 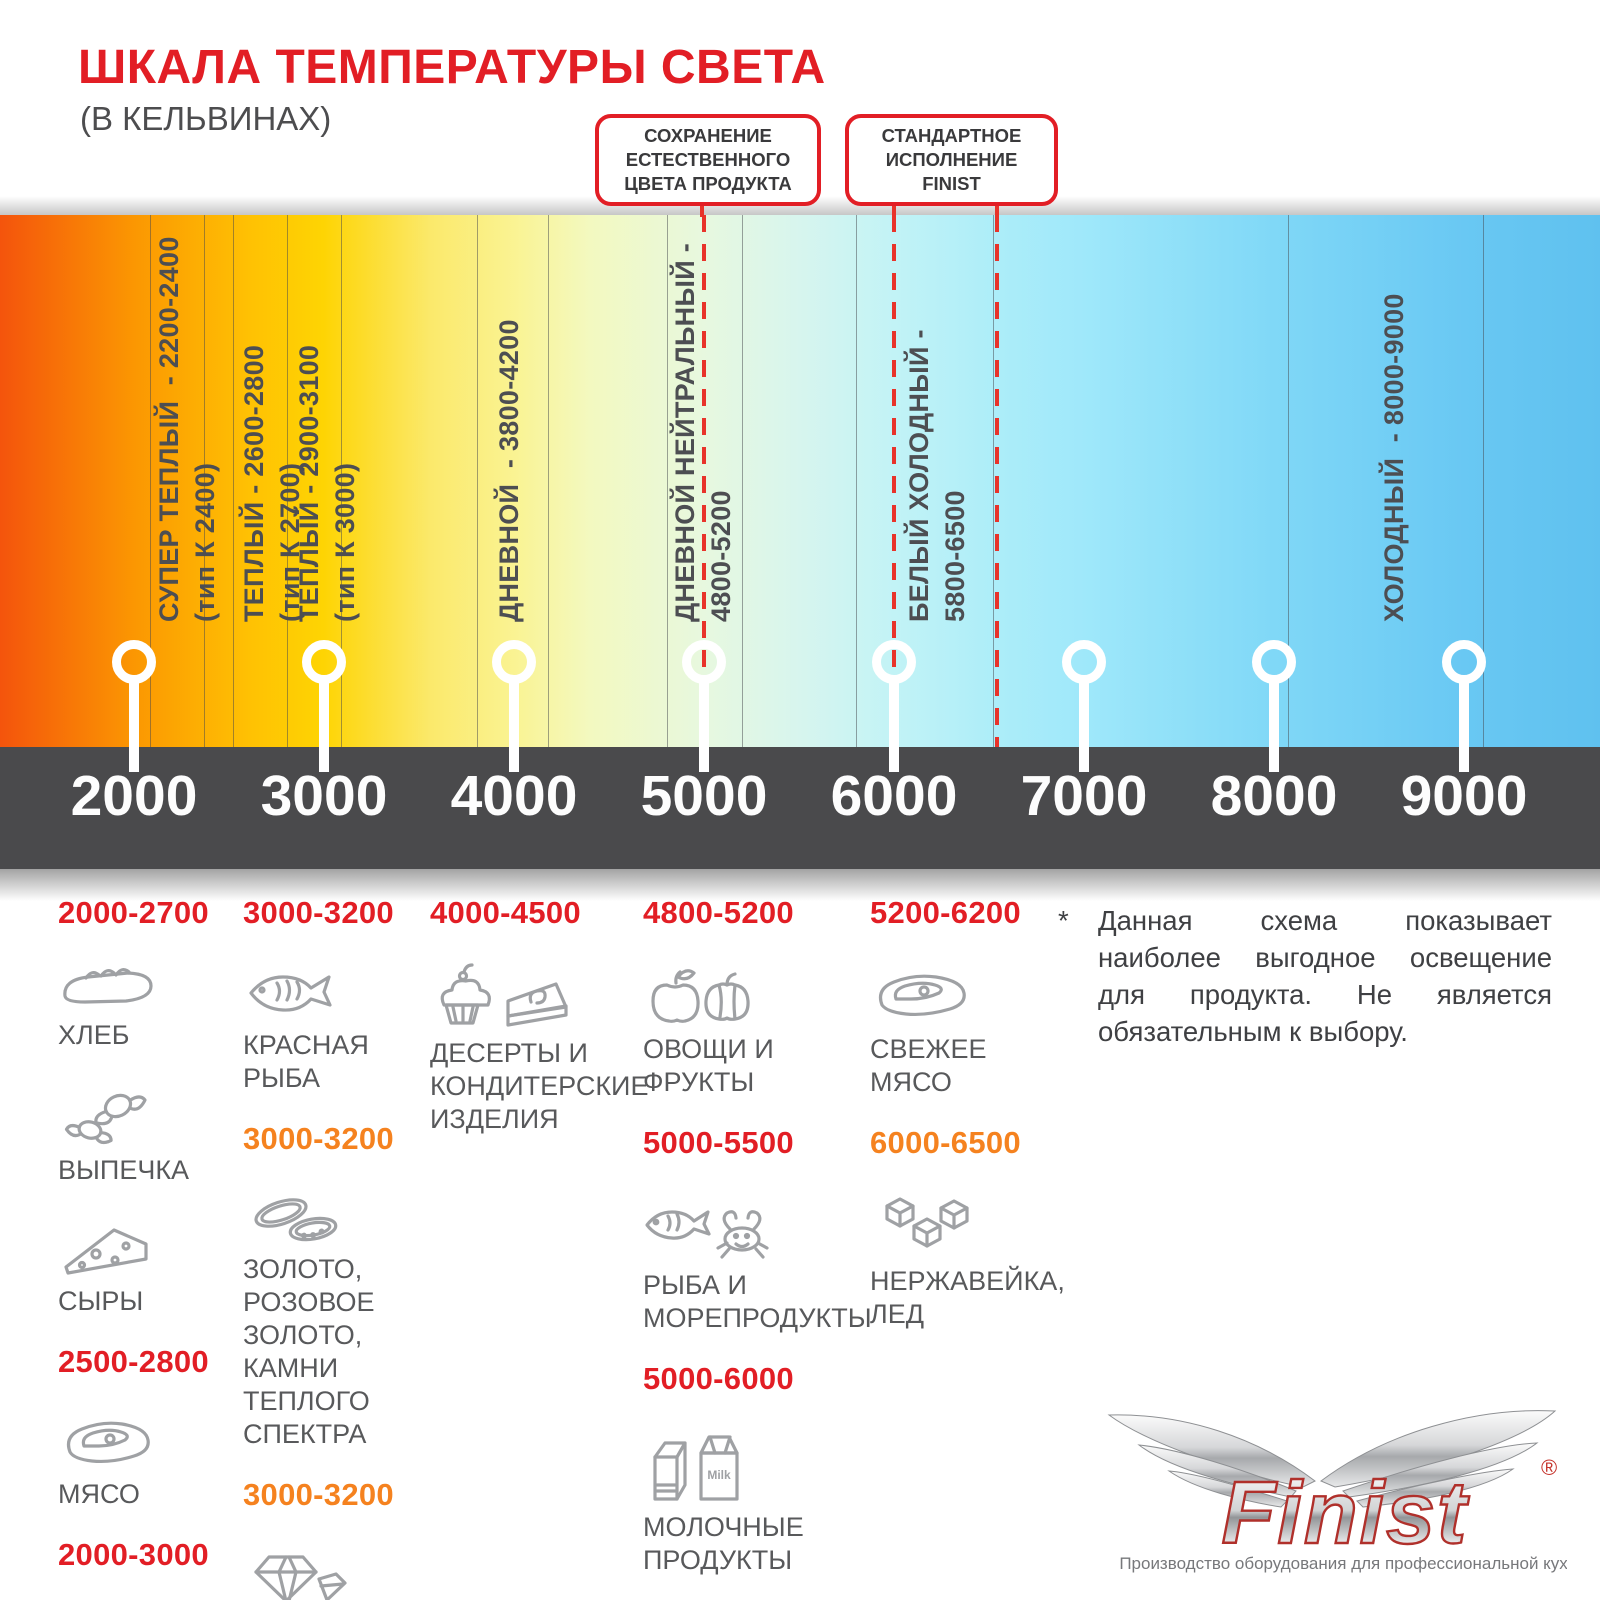 What do you see at coordinates (718, 912) in the screenshot?
I see `range-heading: 4800-5200` at bounding box center [718, 912].